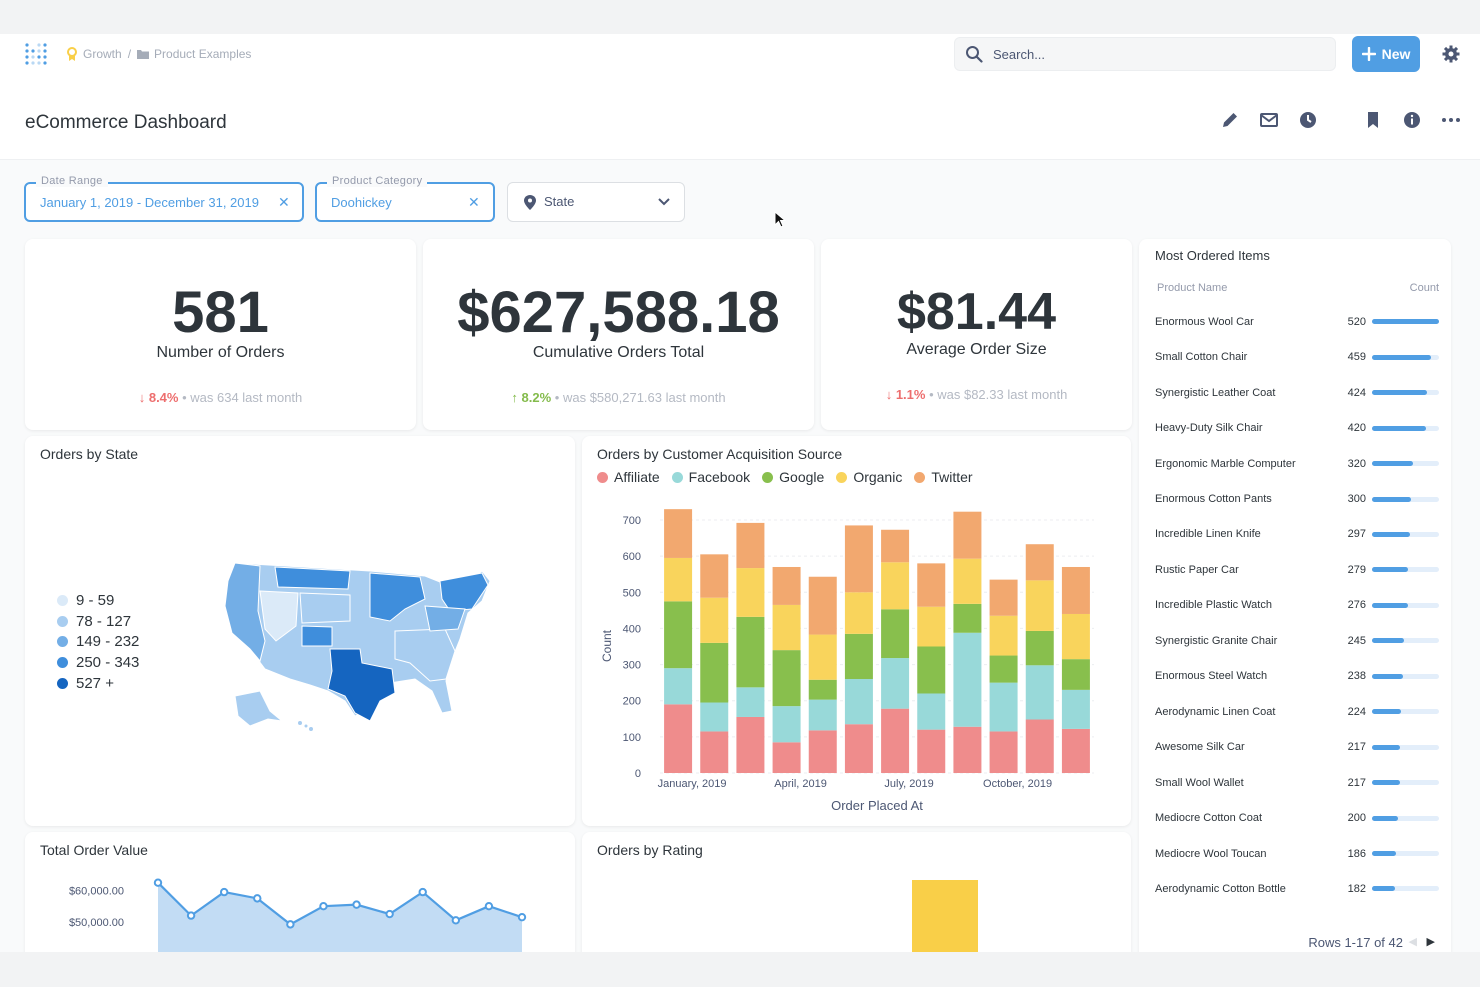  I want to click on table-row: Rustic Paper Car 279, so click(1297, 570).